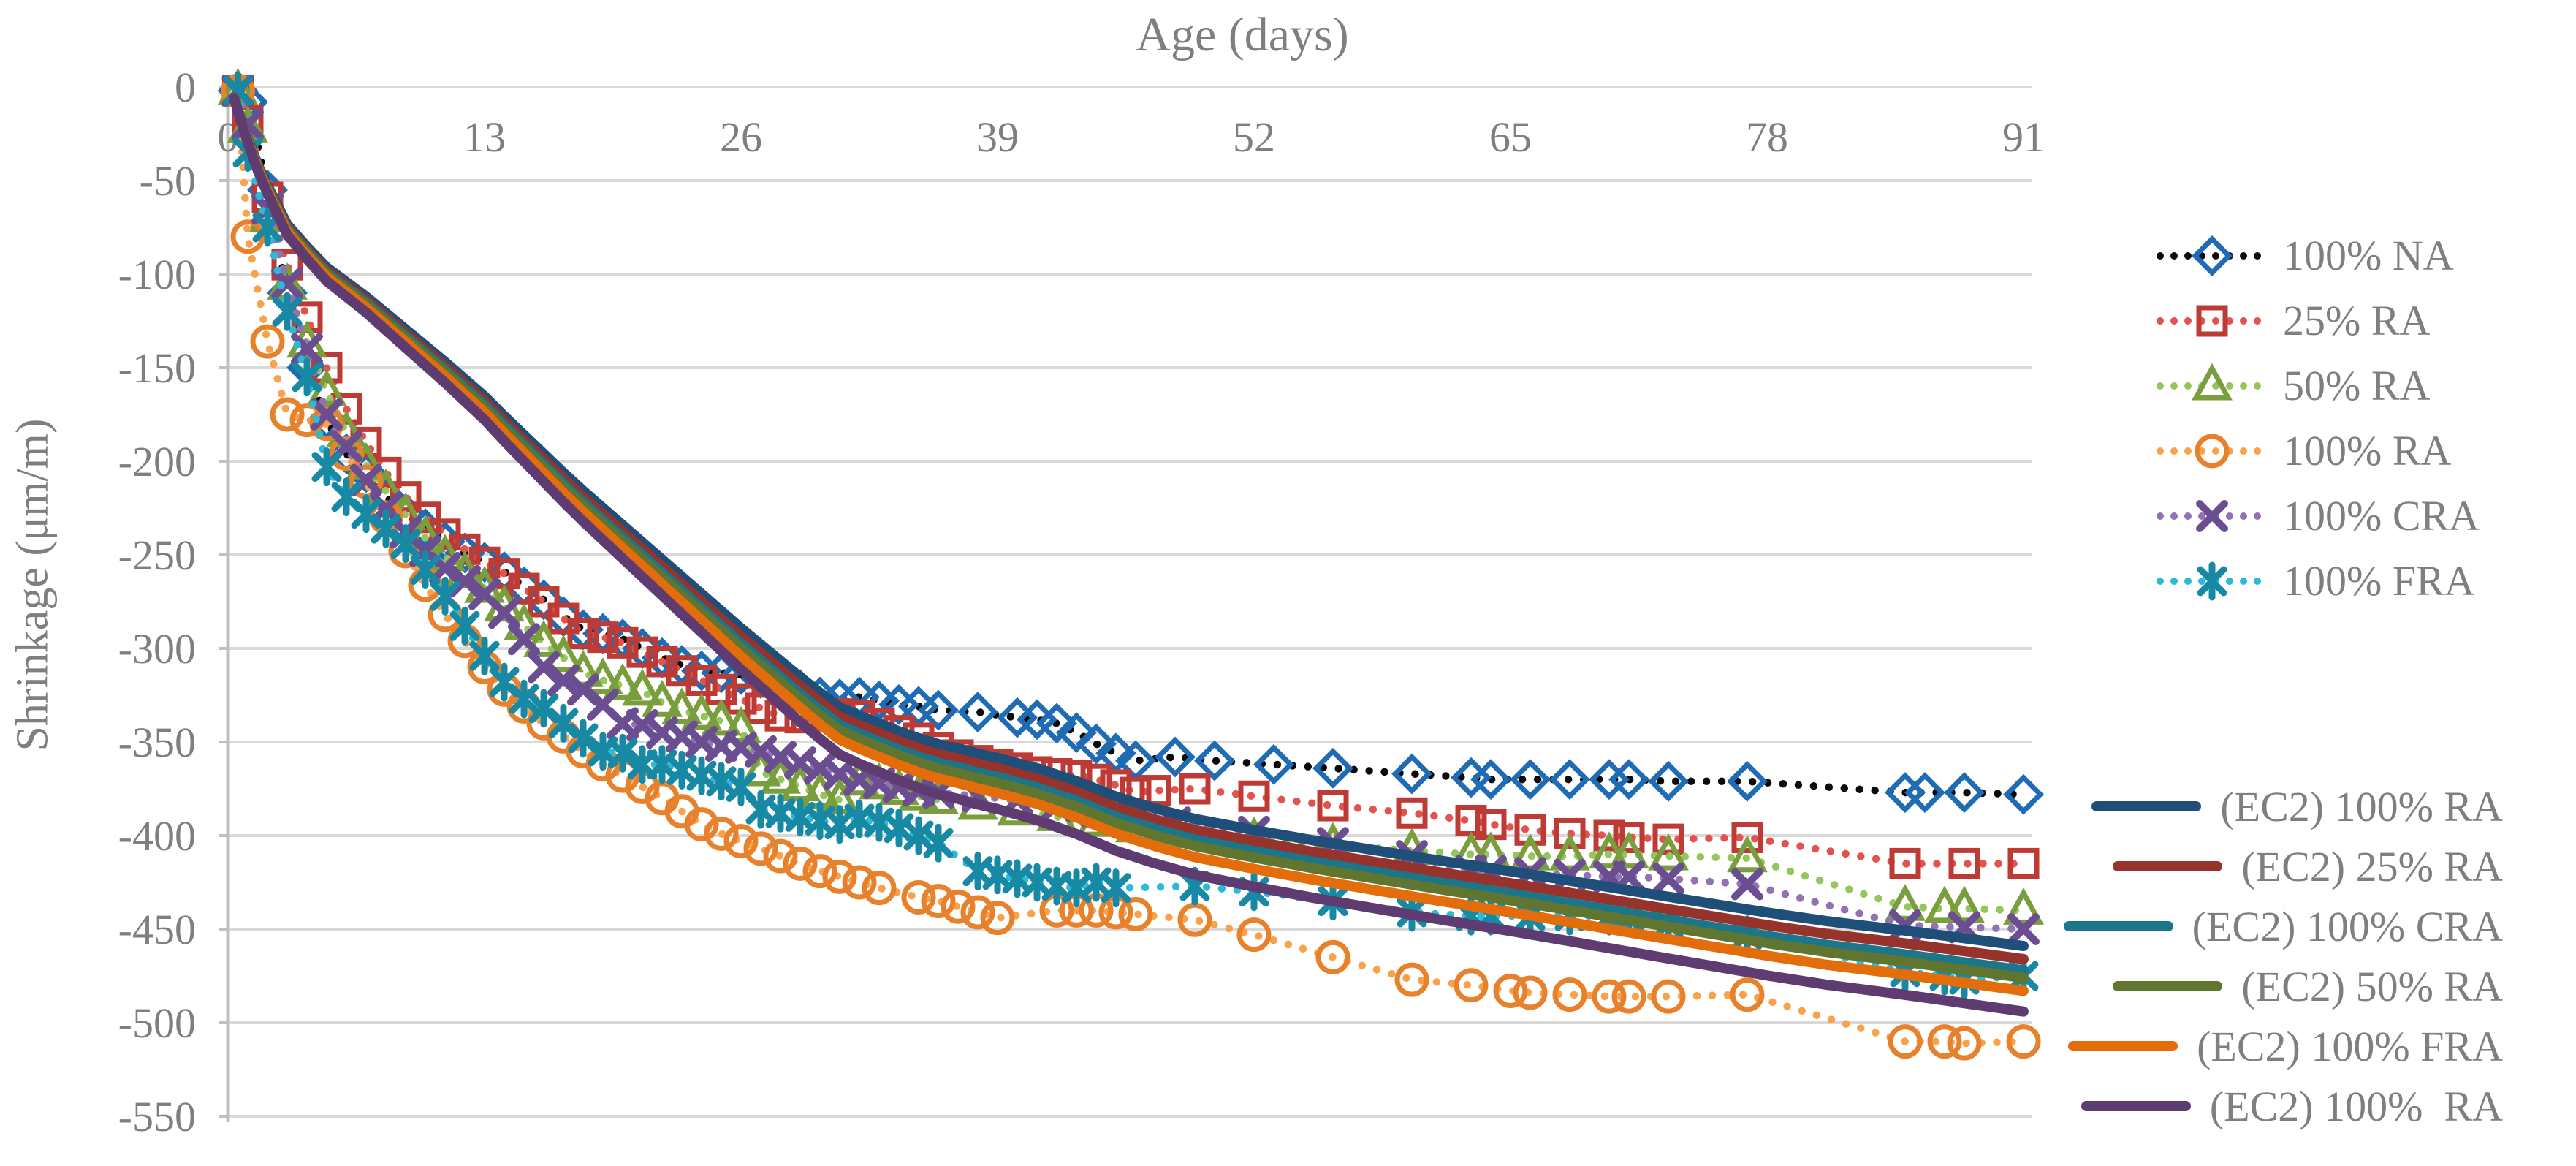 This screenshot has width=2576, height=1166. Describe the element at coordinates (2285, 1046) in the screenshot. I see `legend-item: (EC2) 100% FRA` at that location.